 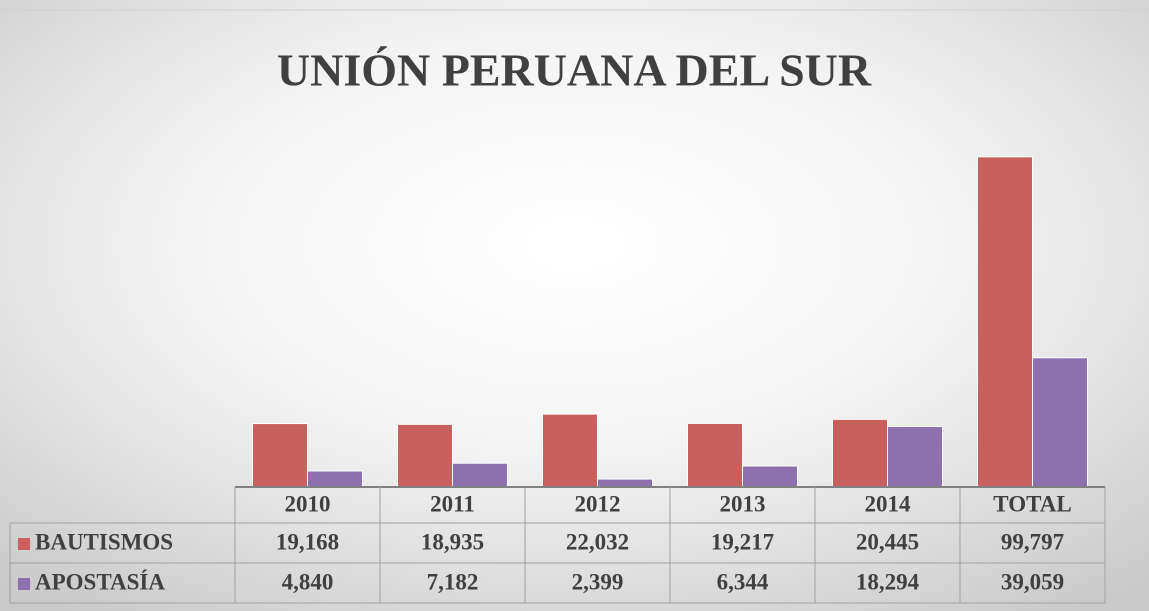 I want to click on data-label: 18,935, so click(x=452, y=541).